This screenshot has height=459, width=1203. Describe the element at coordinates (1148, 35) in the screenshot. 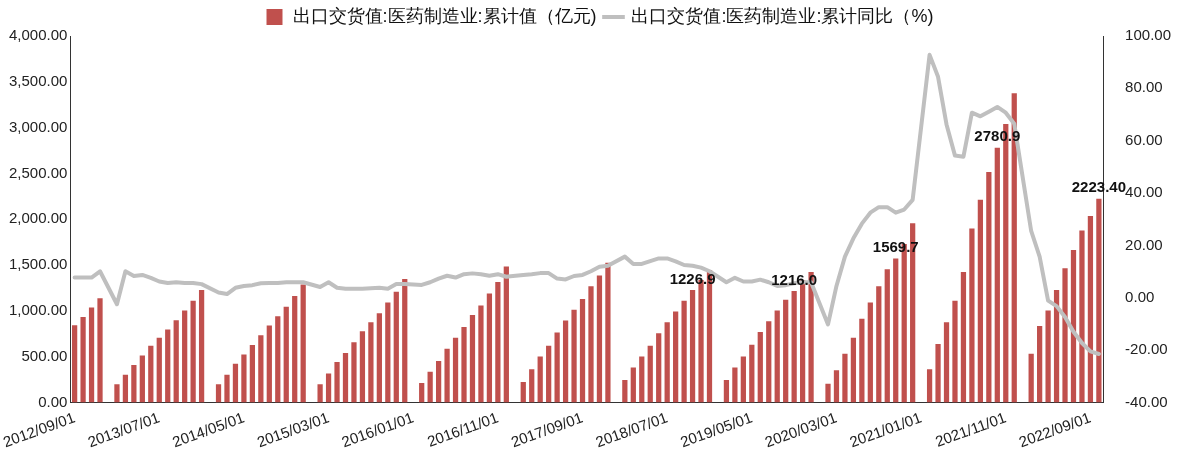

I see `y2-tick-label: 100.00` at that location.